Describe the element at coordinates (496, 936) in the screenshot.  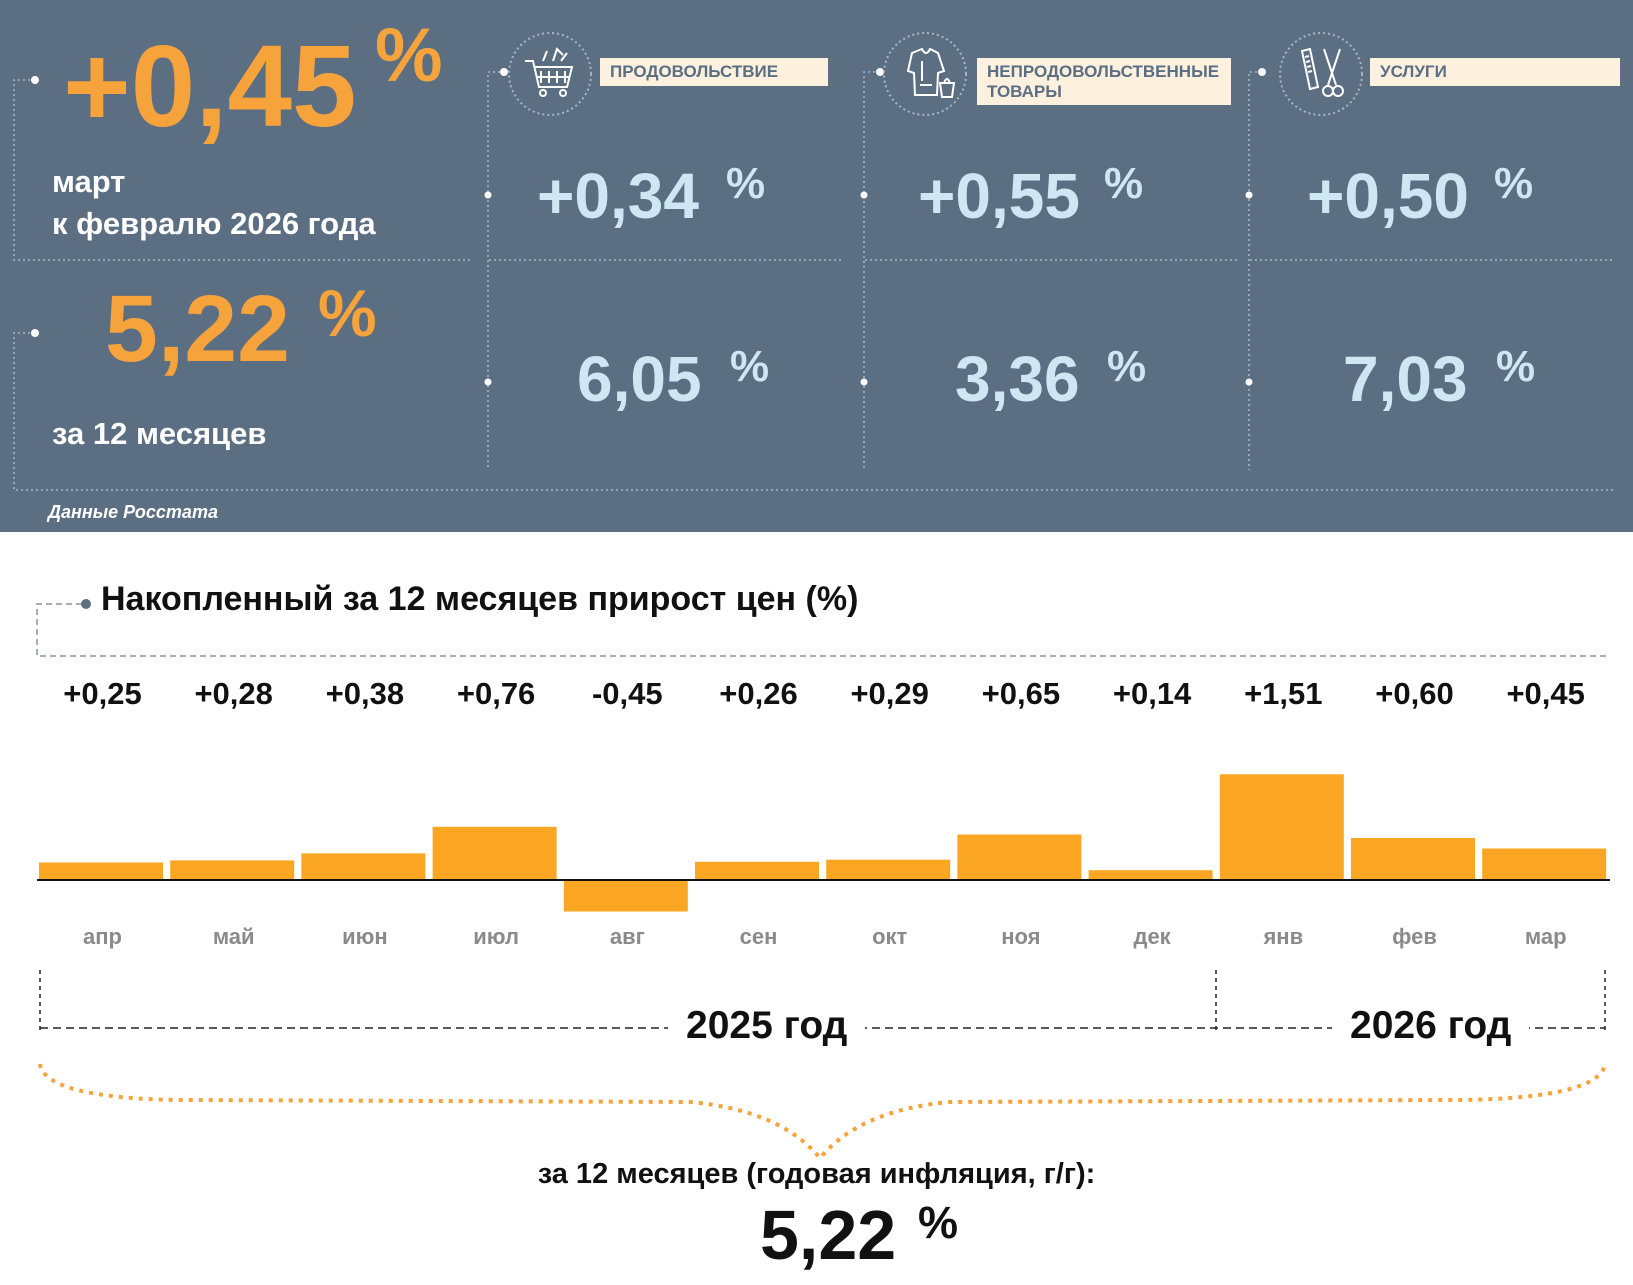
I see `month-label-июл: июл` at that location.